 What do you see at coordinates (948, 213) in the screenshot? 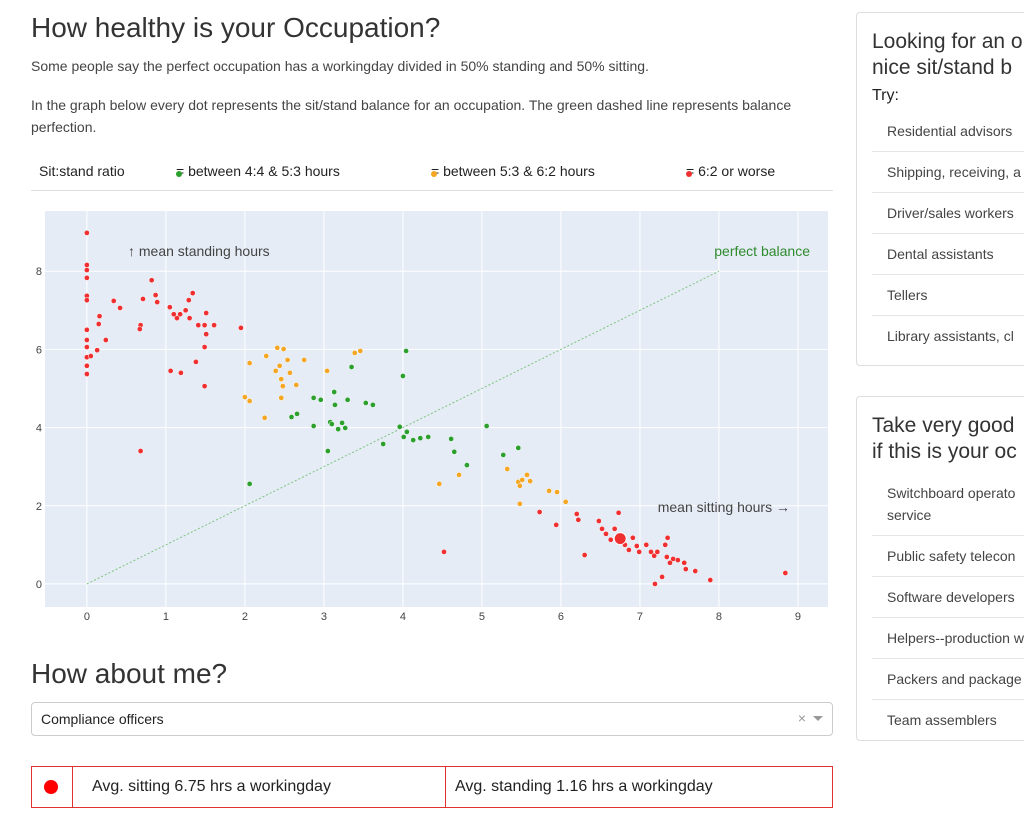
I see `occupation-item: Driver/sales workers` at bounding box center [948, 213].